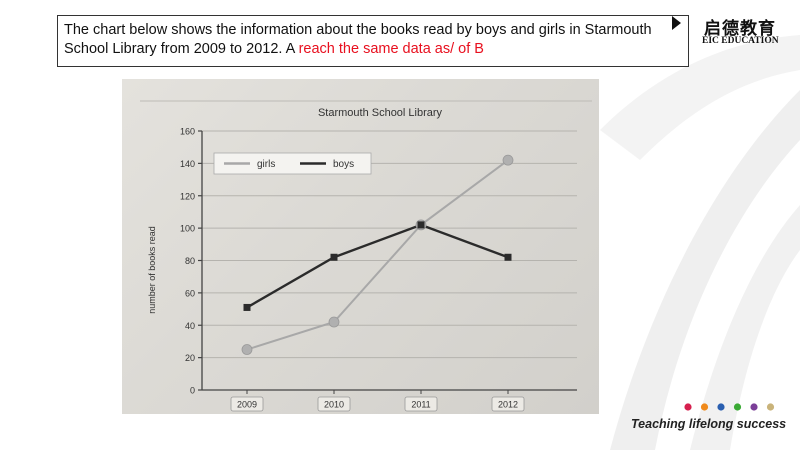 This screenshot has width=800, height=450. I want to click on series-line-girls, so click(377, 255).